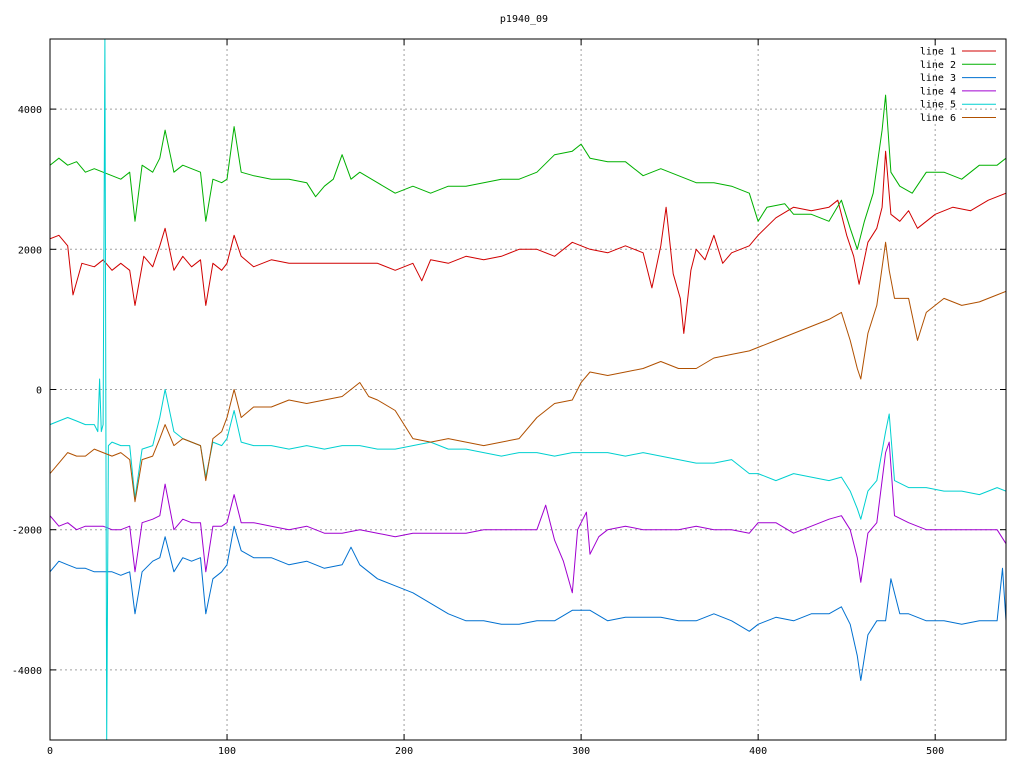 The image size is (1024, 768). What do you see at coordinates (30, 250) in the screenshot?
I see `y-tick-label: 2000` at bounding box center [30, 250].